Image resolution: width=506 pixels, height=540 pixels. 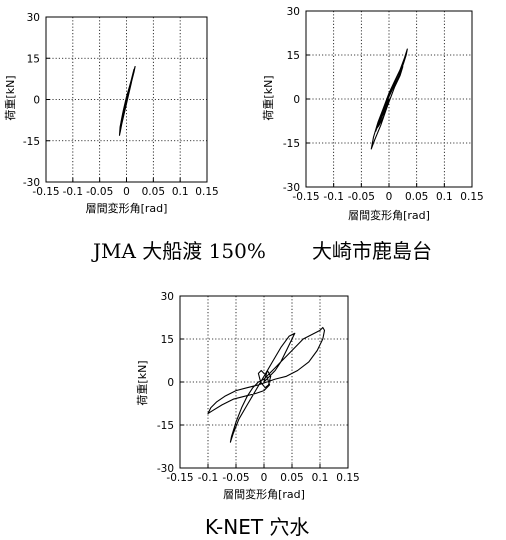 I want to click on plot1-ytick-label-1: 15, so click(x=33, y=59).